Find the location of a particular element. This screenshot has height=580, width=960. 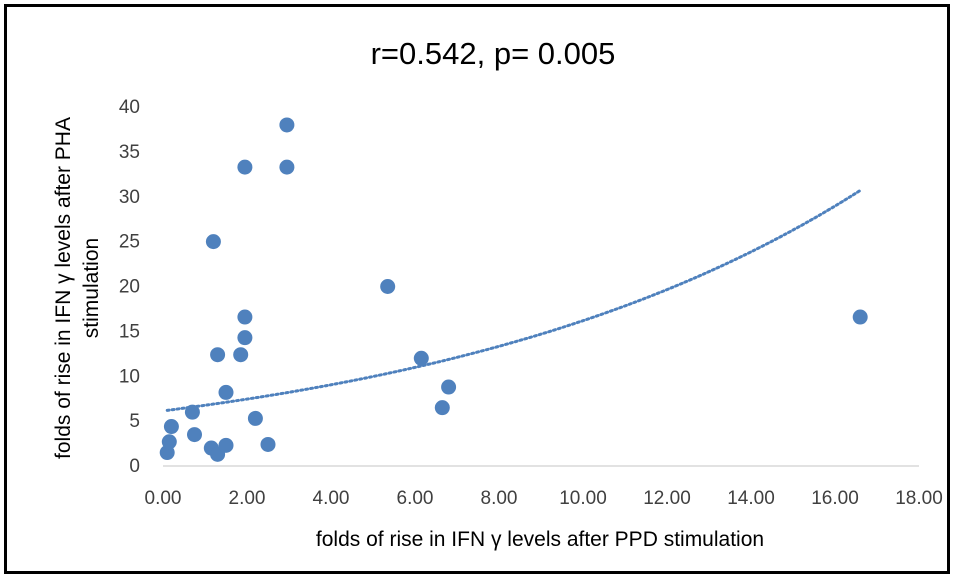

chart-title: r=0.542, p= 0.005 is located at coordinates (493, 53).